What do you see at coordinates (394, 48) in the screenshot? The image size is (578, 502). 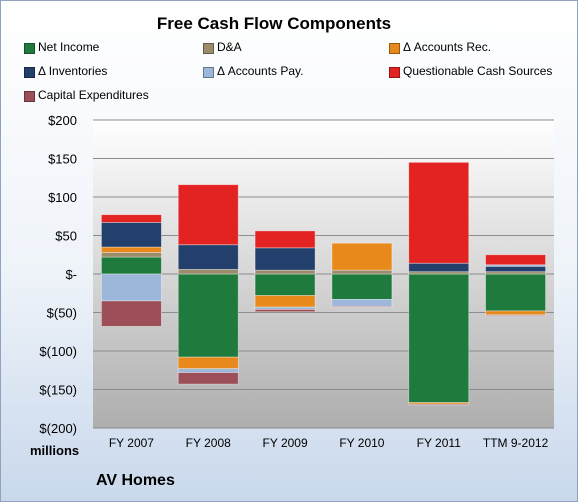 I see `legend-swatch-accounts-rec` at bounding box center [394, 48].